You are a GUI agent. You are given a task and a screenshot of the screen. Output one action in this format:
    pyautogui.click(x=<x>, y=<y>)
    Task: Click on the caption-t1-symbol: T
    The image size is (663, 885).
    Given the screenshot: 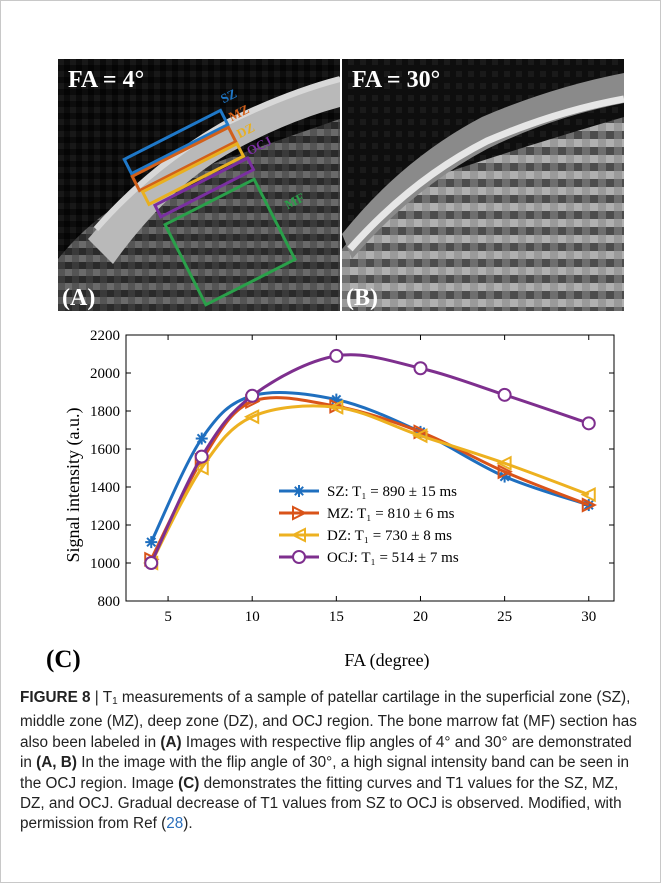 What is the action you would take?
    pyautogui.click(x=107, y=697)
    